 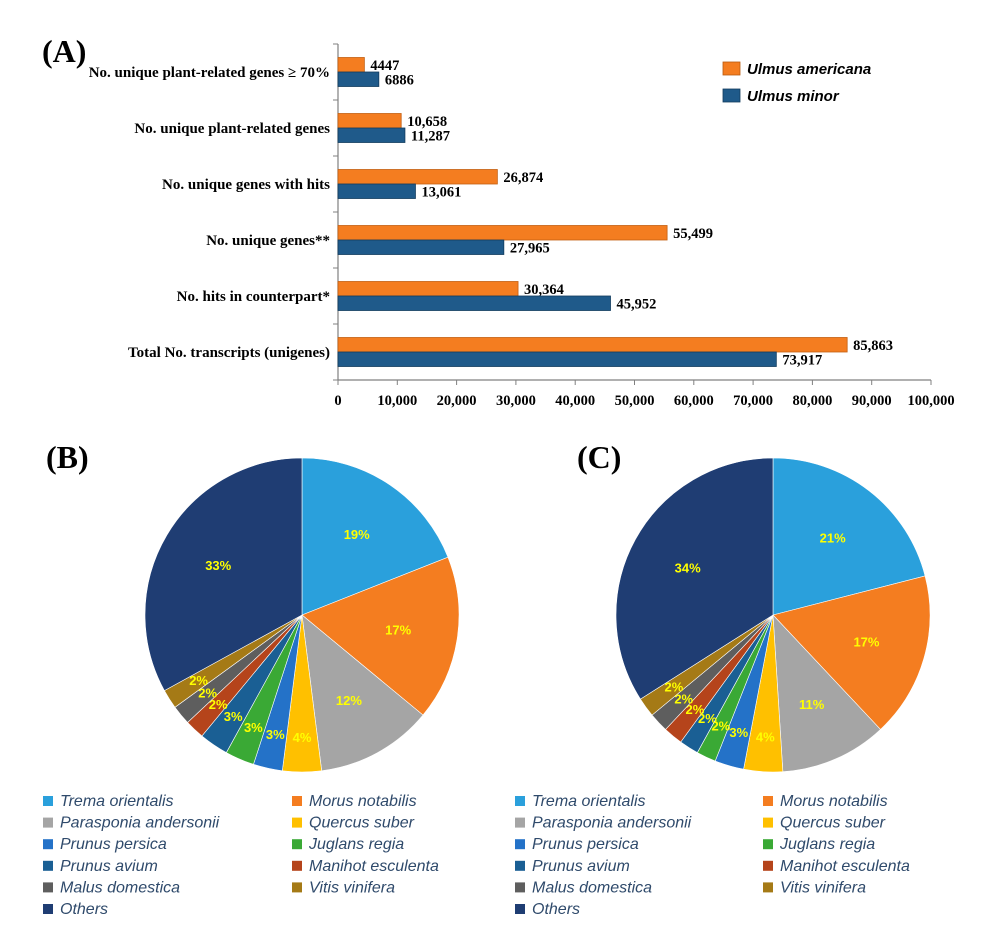 I want to click on category-label: No. hits in counterpart*, so click(x=253, y=297).